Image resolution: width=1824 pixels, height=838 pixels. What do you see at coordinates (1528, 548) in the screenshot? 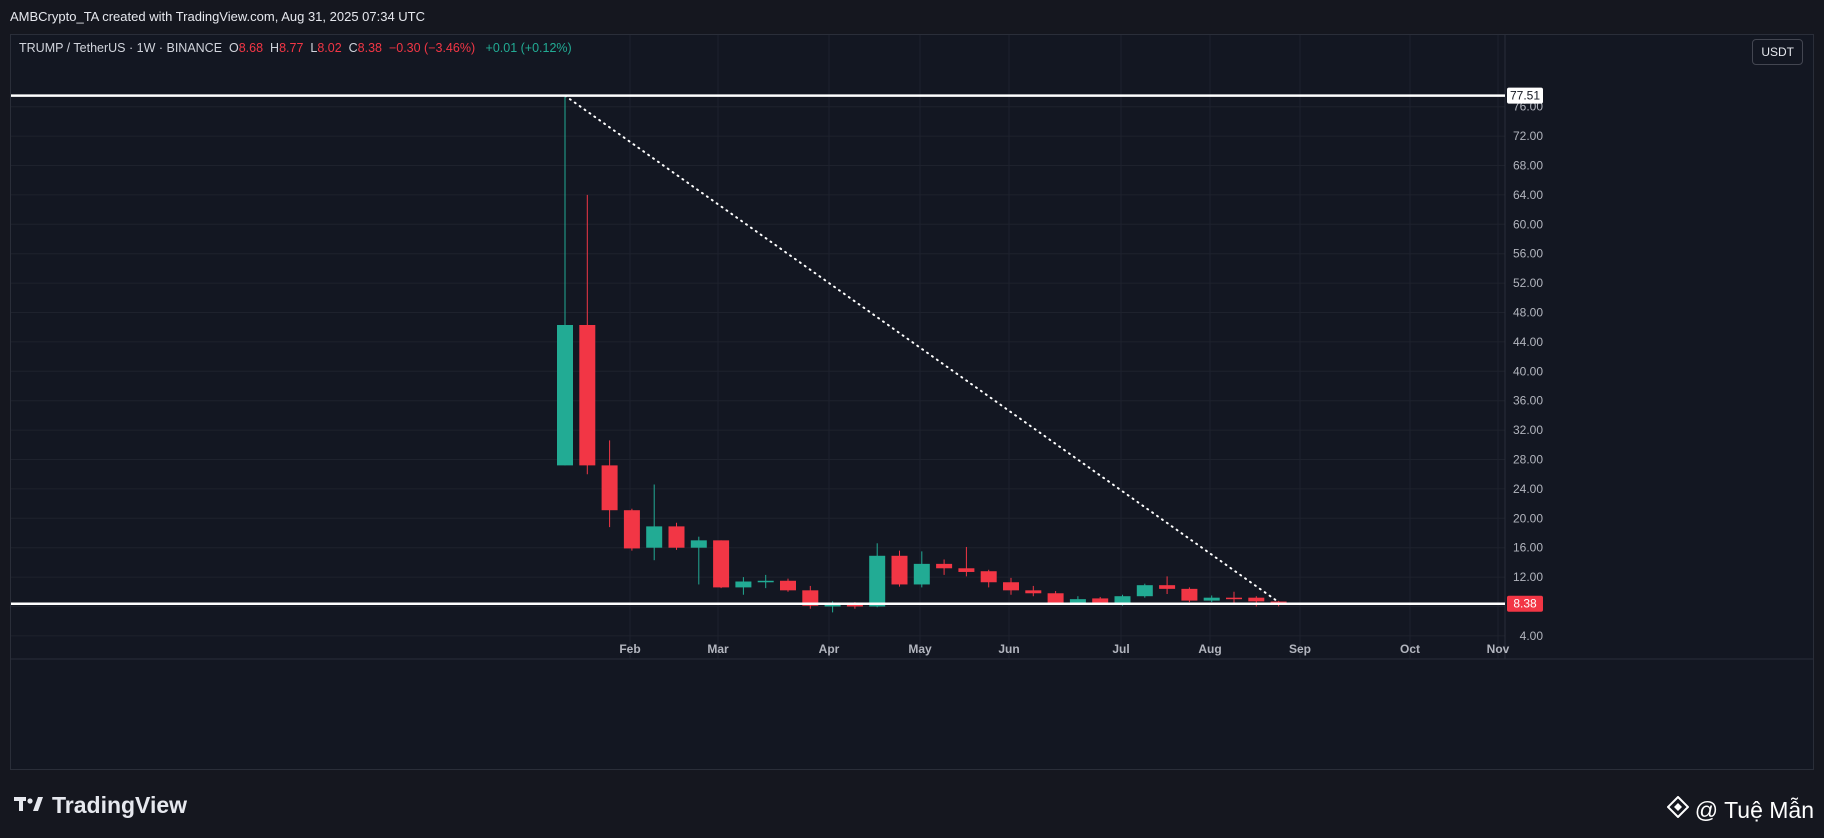
I see `y-tick-label: 16.00` at bounding box center [1528, 548].